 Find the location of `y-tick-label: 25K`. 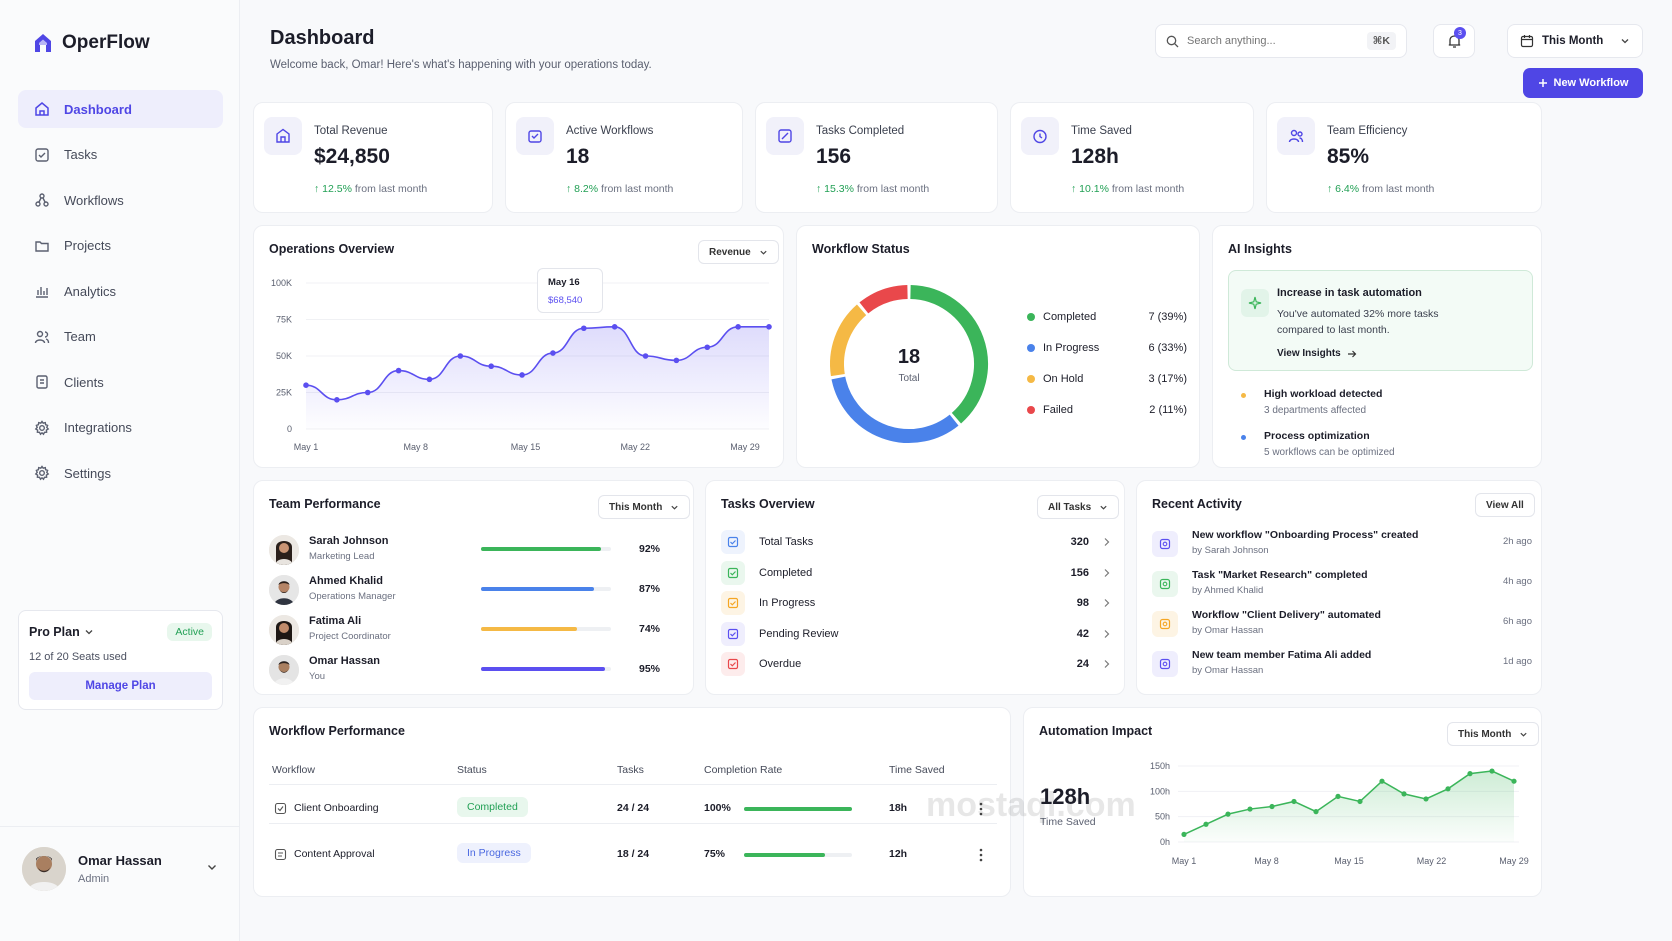

y-tick-label: 25K is located at coordinates (284, 393).